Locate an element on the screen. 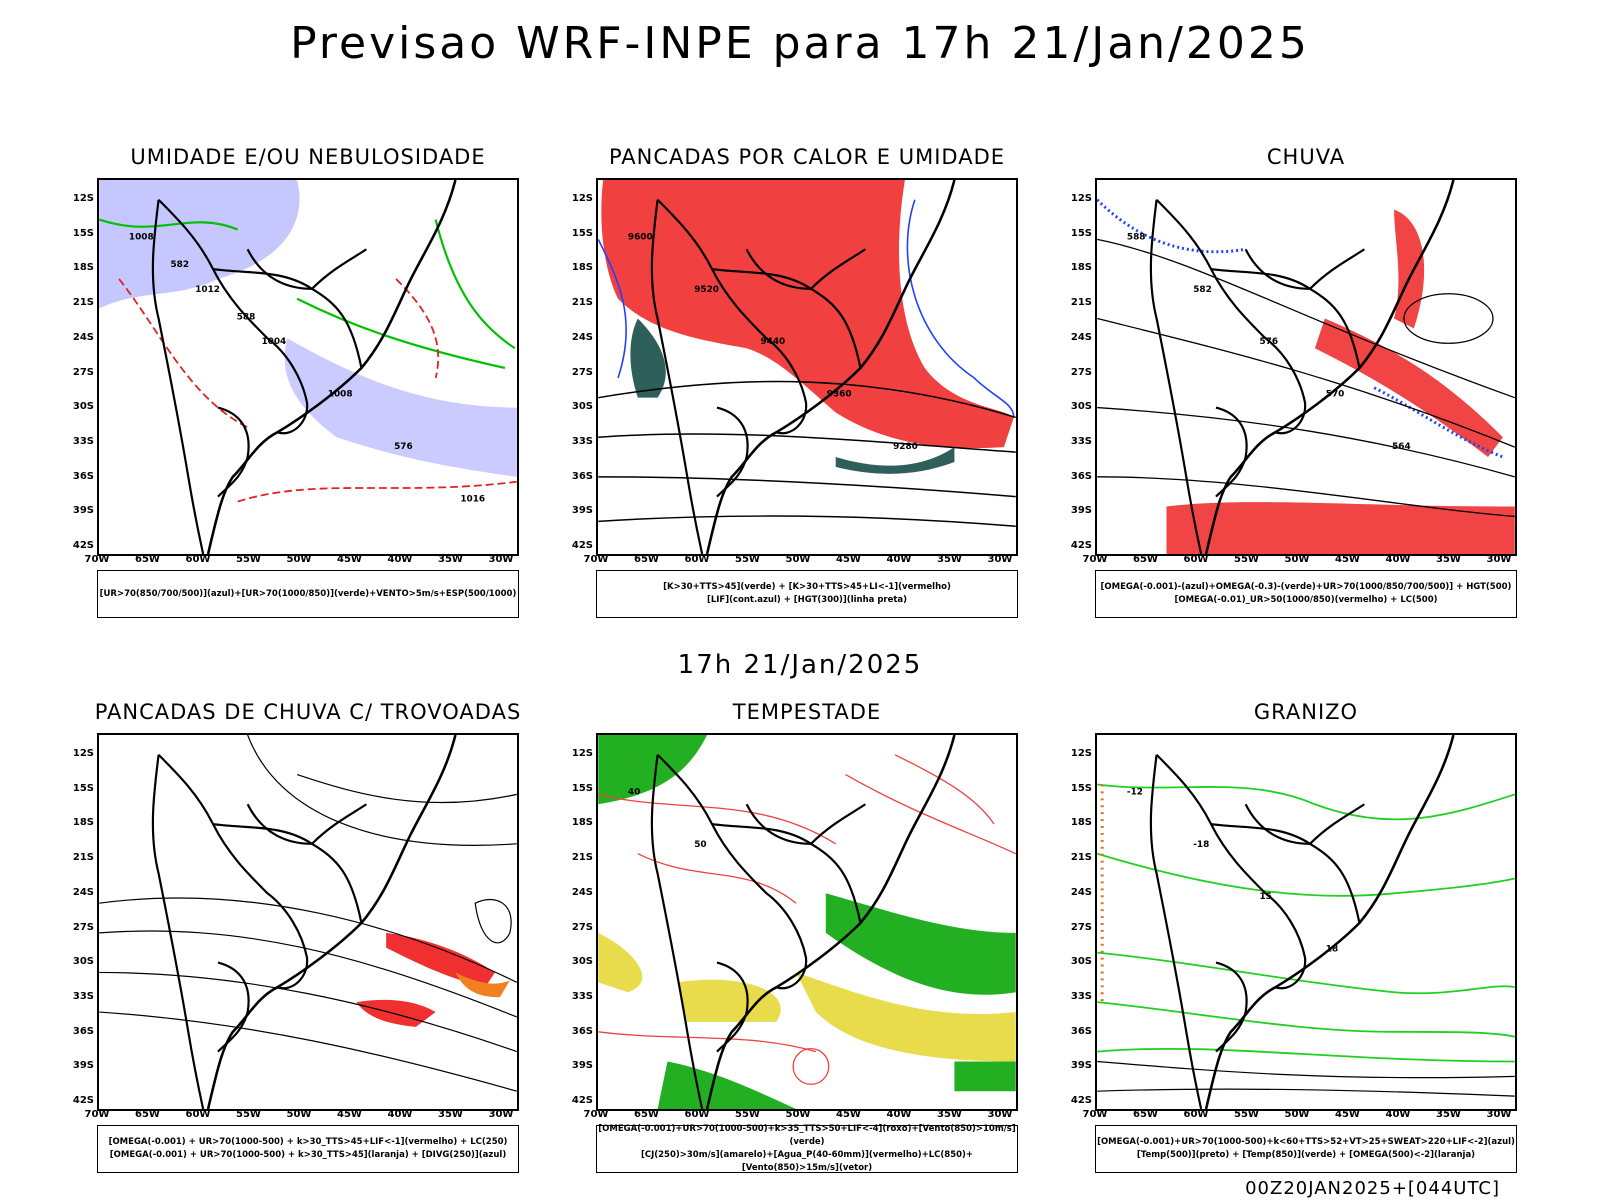 The width and height of the screenshot is (1600, 1200). lon-label: 65W is located at coordinates (147, 559).